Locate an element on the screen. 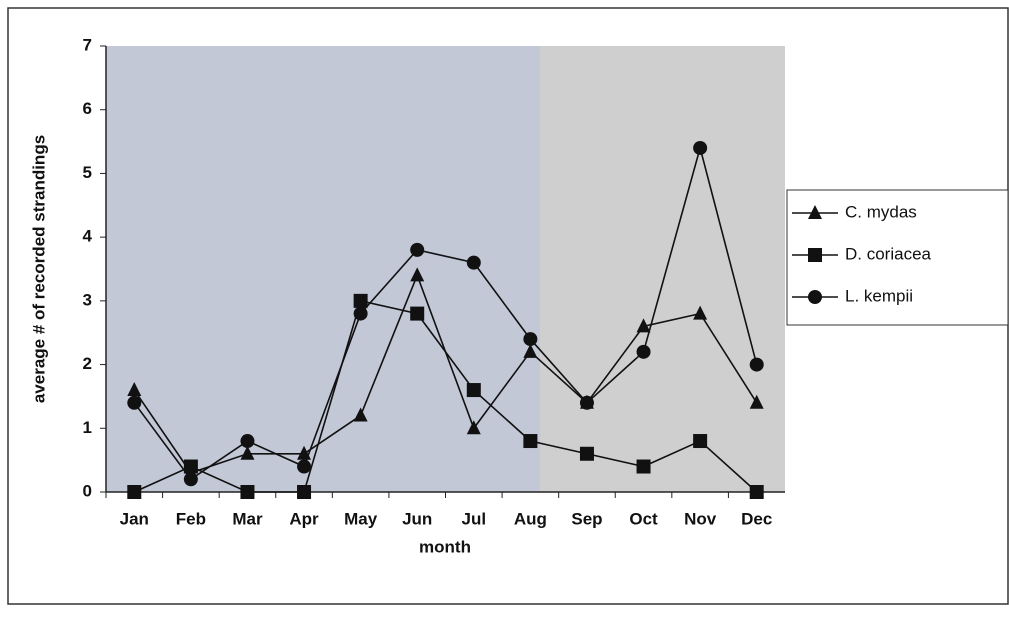 The width and height of the screenshot is (1009, 618). x-tick-label: Jan is located at coordinates (134, 518).